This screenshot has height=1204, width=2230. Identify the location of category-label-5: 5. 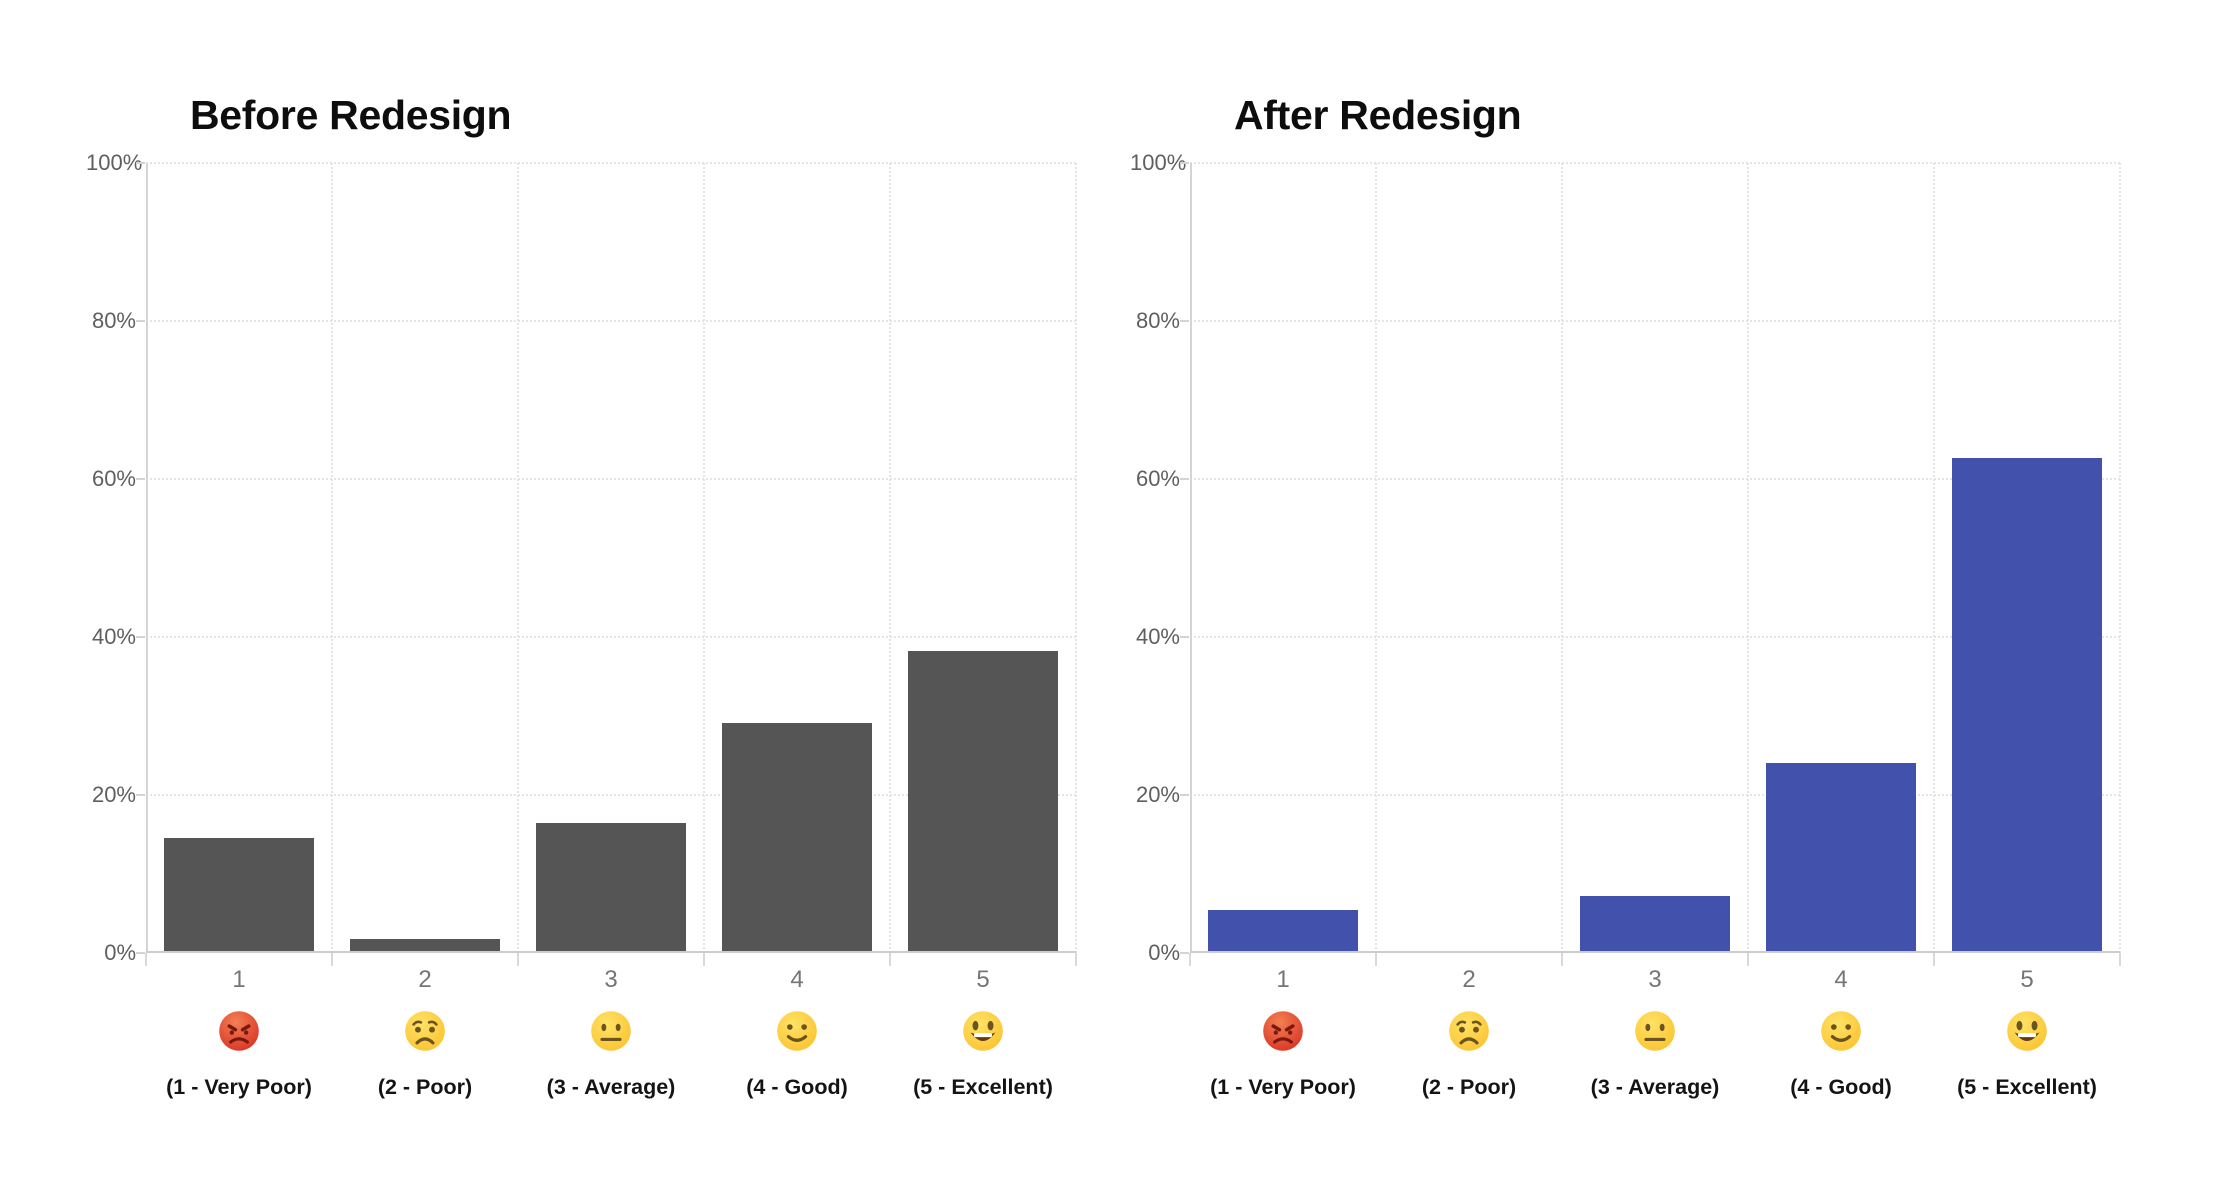
(983, 979).